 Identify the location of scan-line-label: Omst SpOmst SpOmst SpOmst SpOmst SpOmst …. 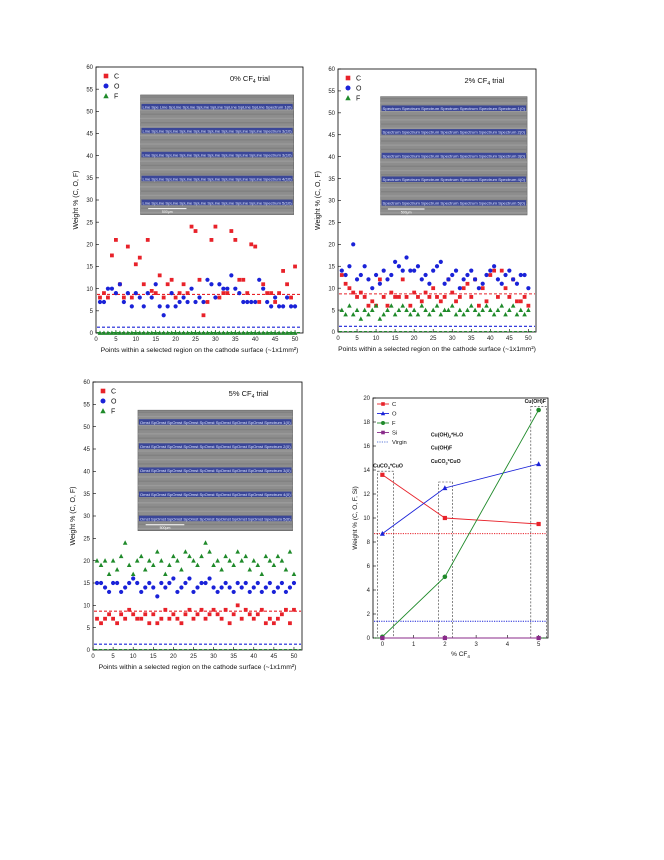
(215, 447).